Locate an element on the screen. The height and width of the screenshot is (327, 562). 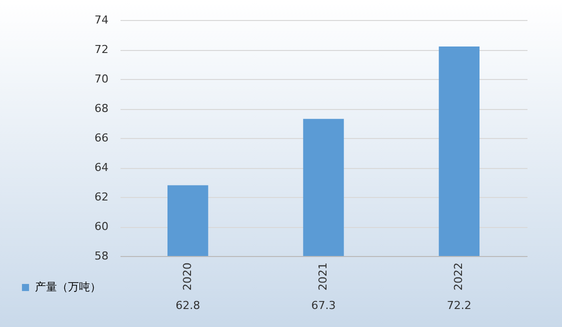
y-tick-label: 70 is located at coordinates (101, 79).